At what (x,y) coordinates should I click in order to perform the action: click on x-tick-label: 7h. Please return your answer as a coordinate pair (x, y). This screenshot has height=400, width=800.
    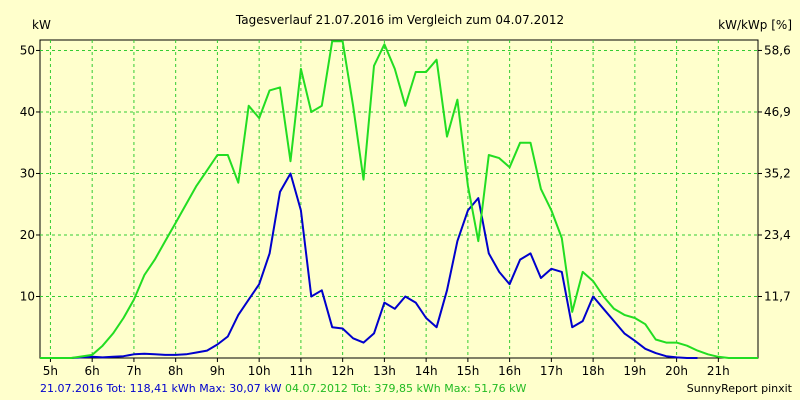
    Looking at the image, I should click on (133, 371).